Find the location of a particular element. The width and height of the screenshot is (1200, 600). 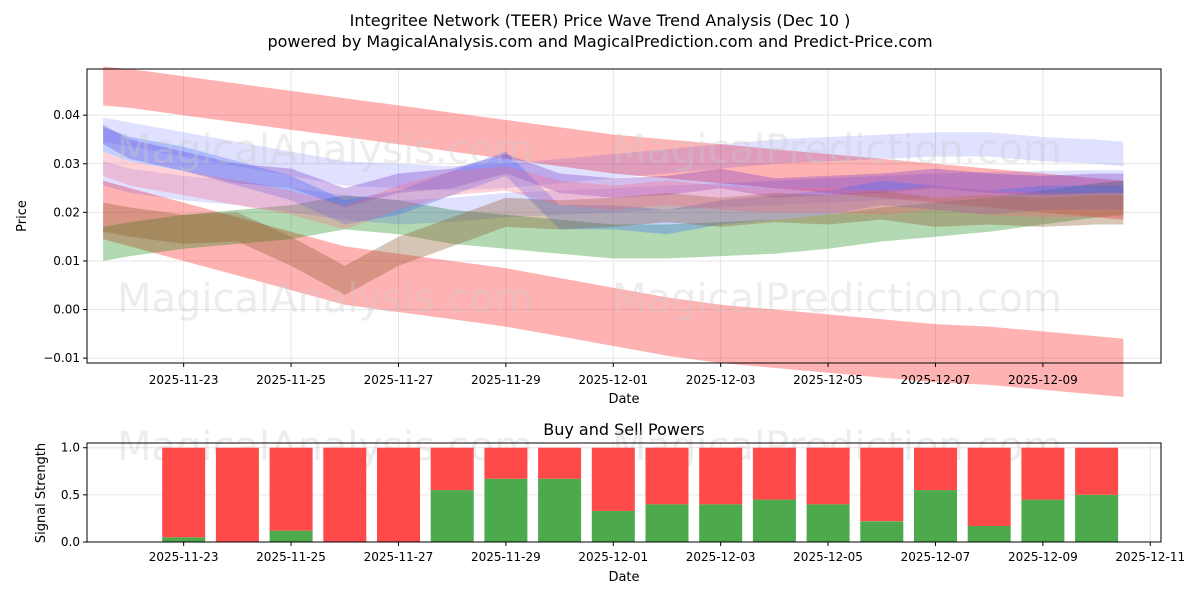

x-tick-label: 2025-12-11 is located at coordinates (1150, 557).